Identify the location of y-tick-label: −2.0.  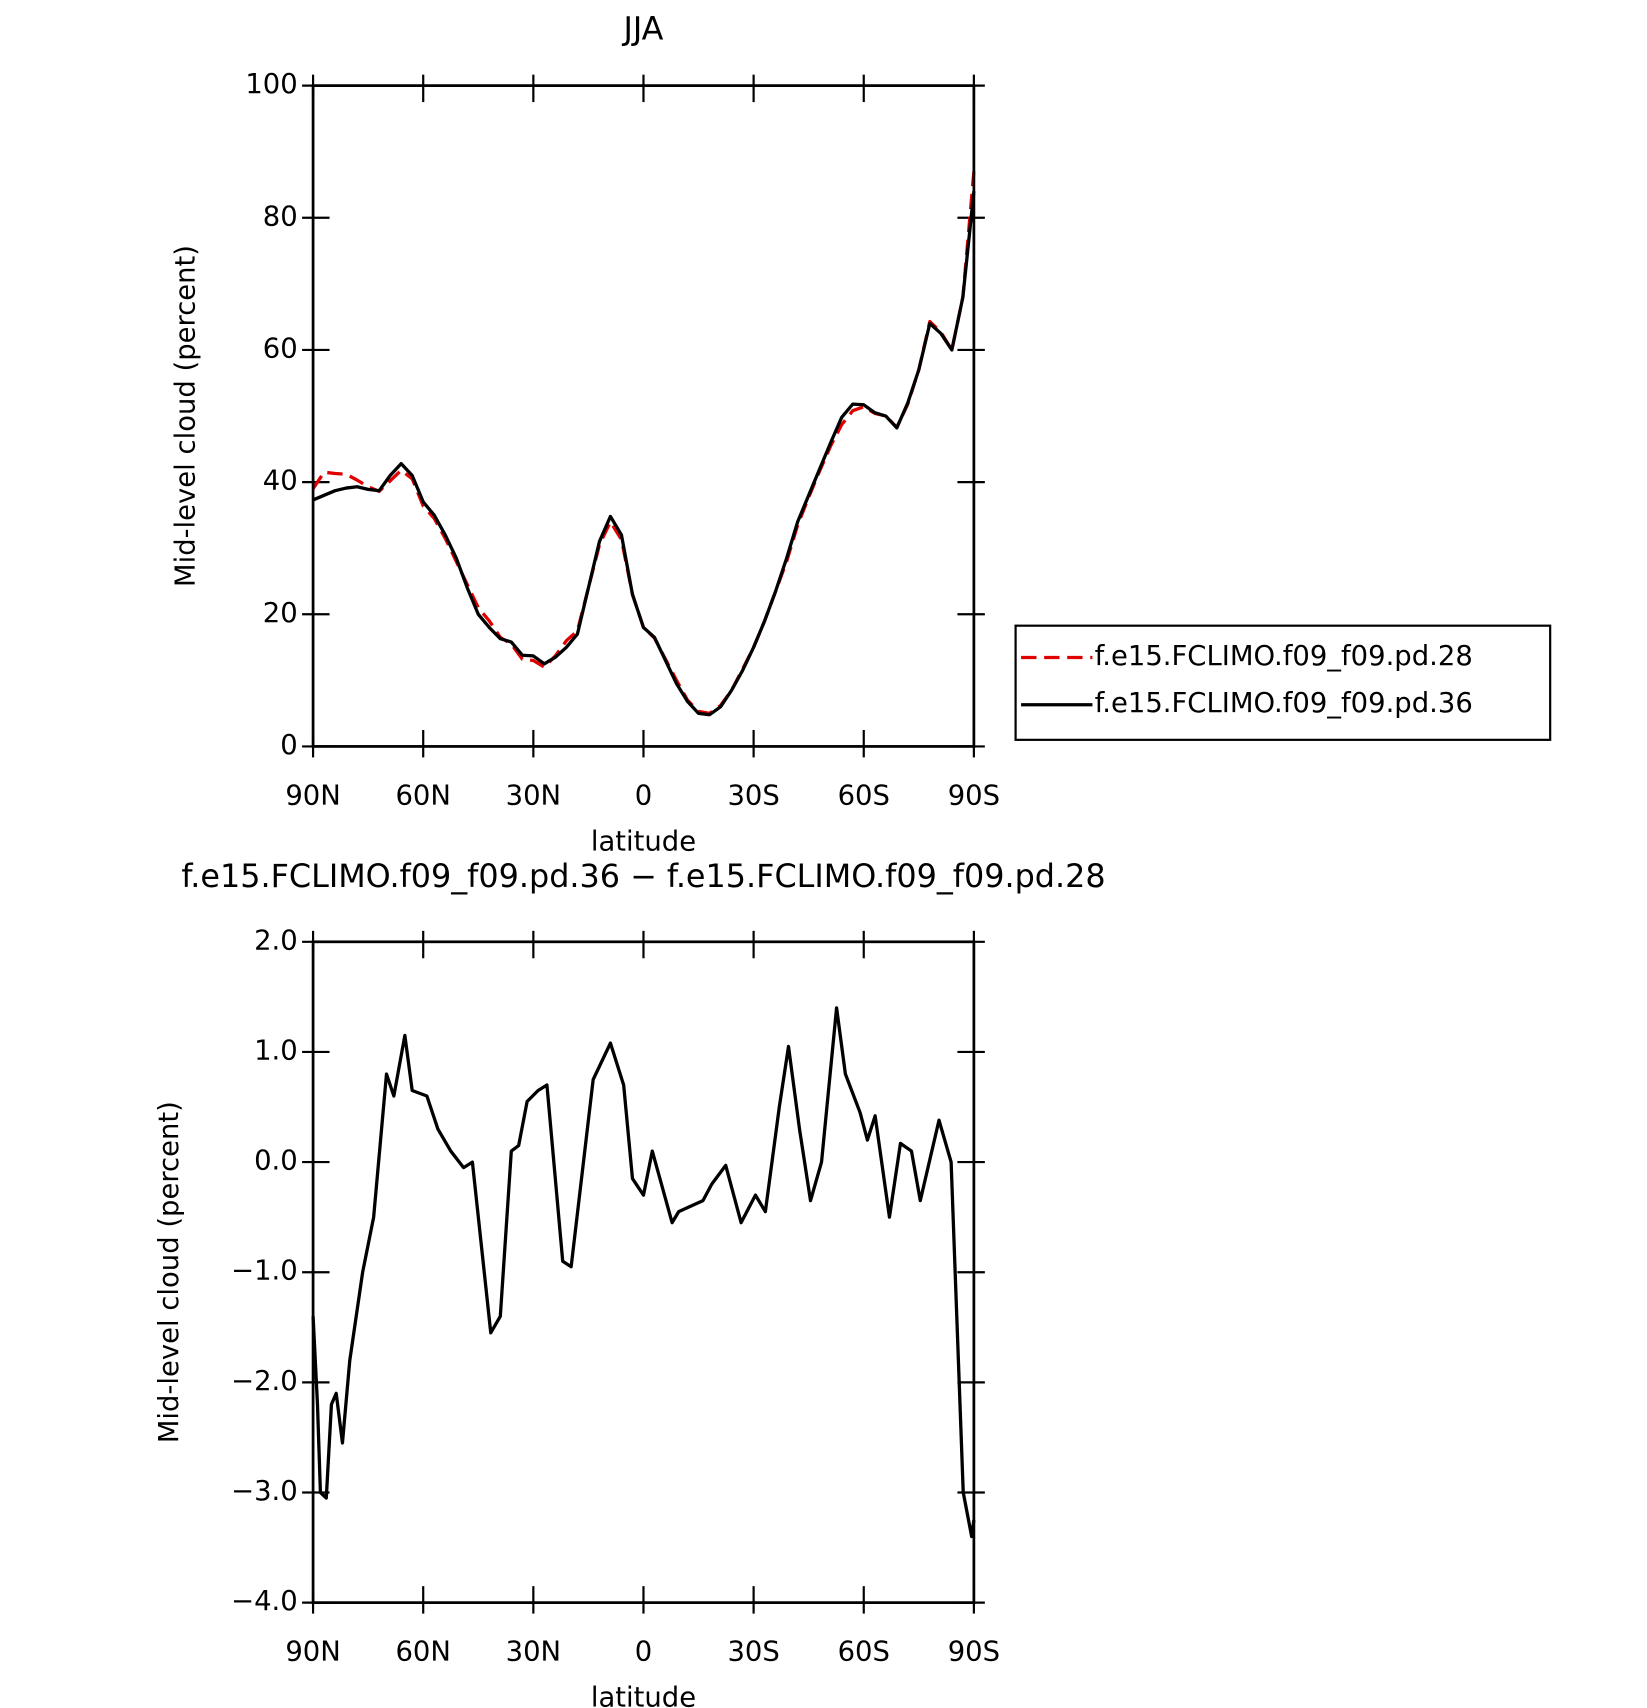
(264, 1381).